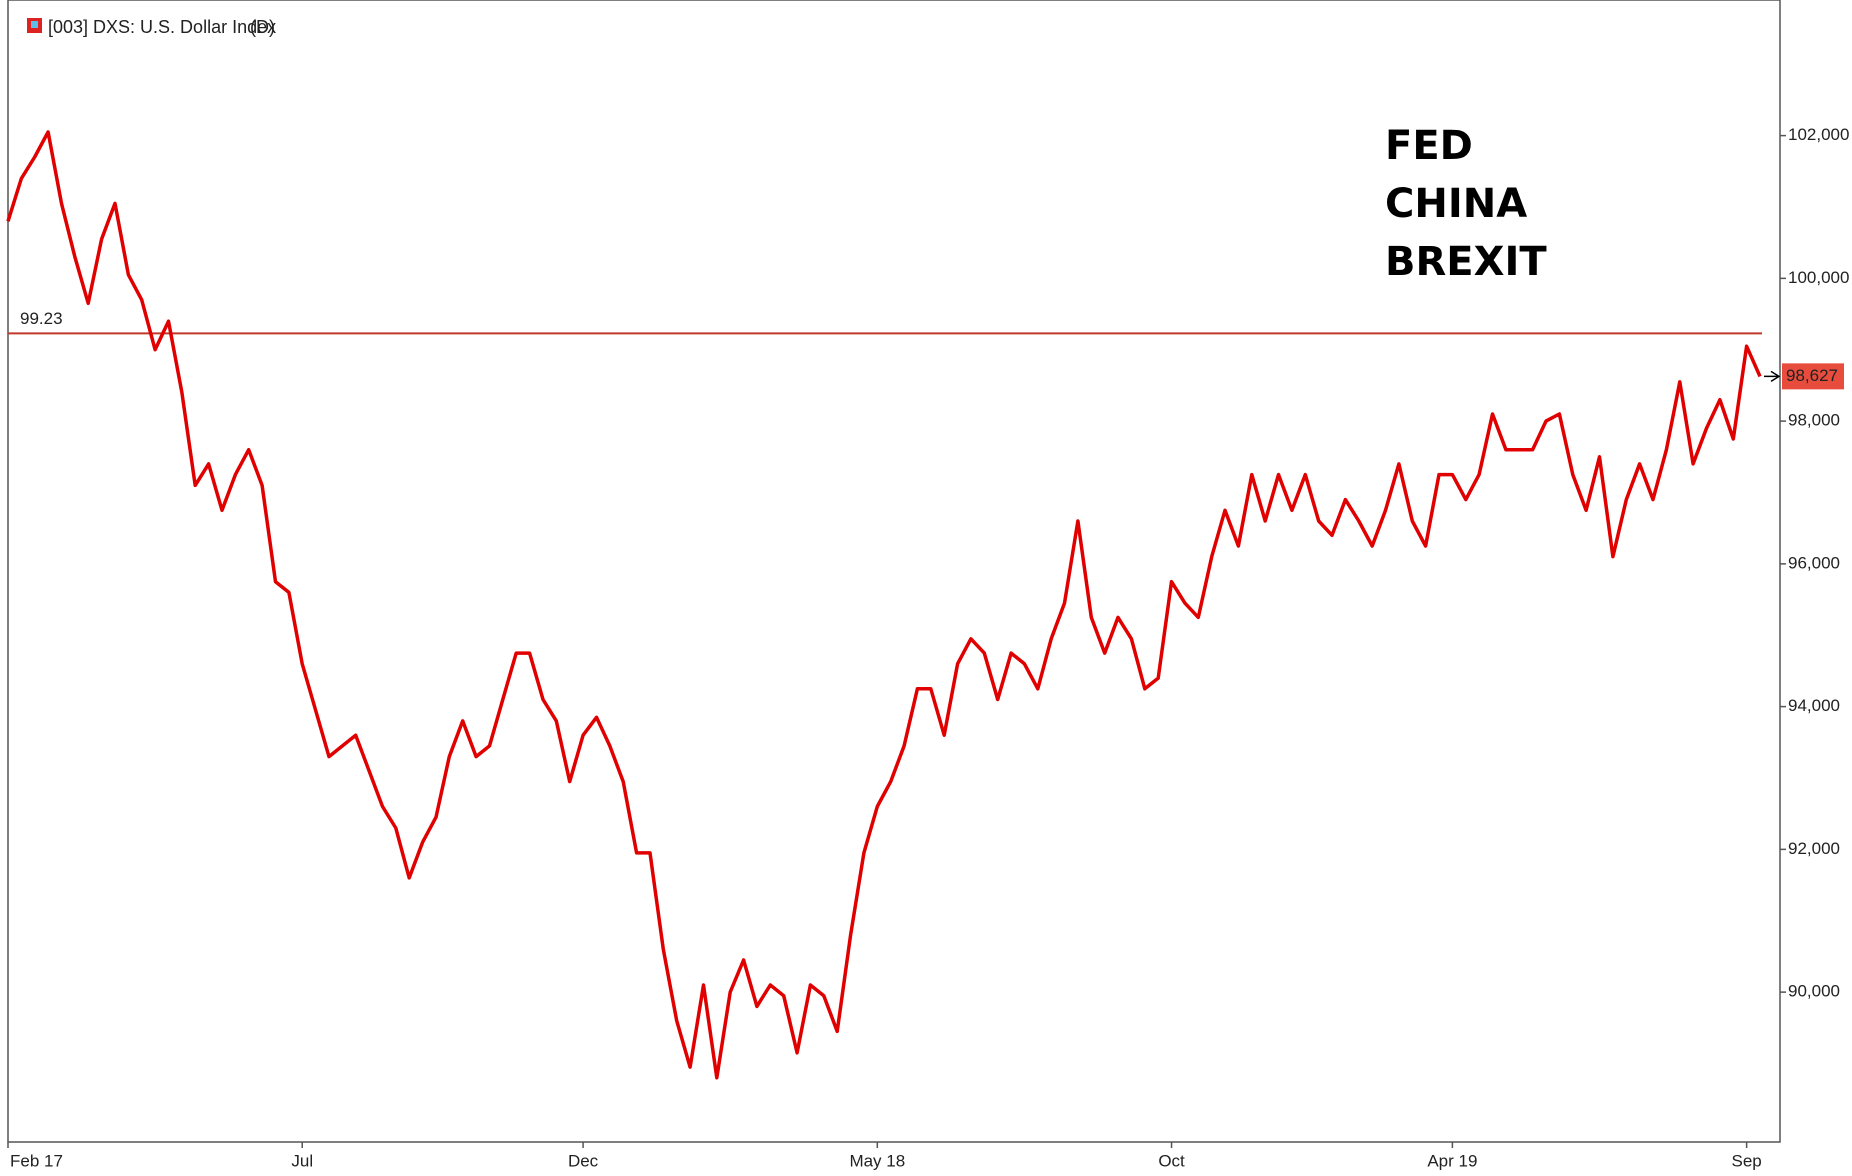  Describe the element at coordinates (1814, 705) in the screenshot. I see `y-tick-label: 94,000` at that location.